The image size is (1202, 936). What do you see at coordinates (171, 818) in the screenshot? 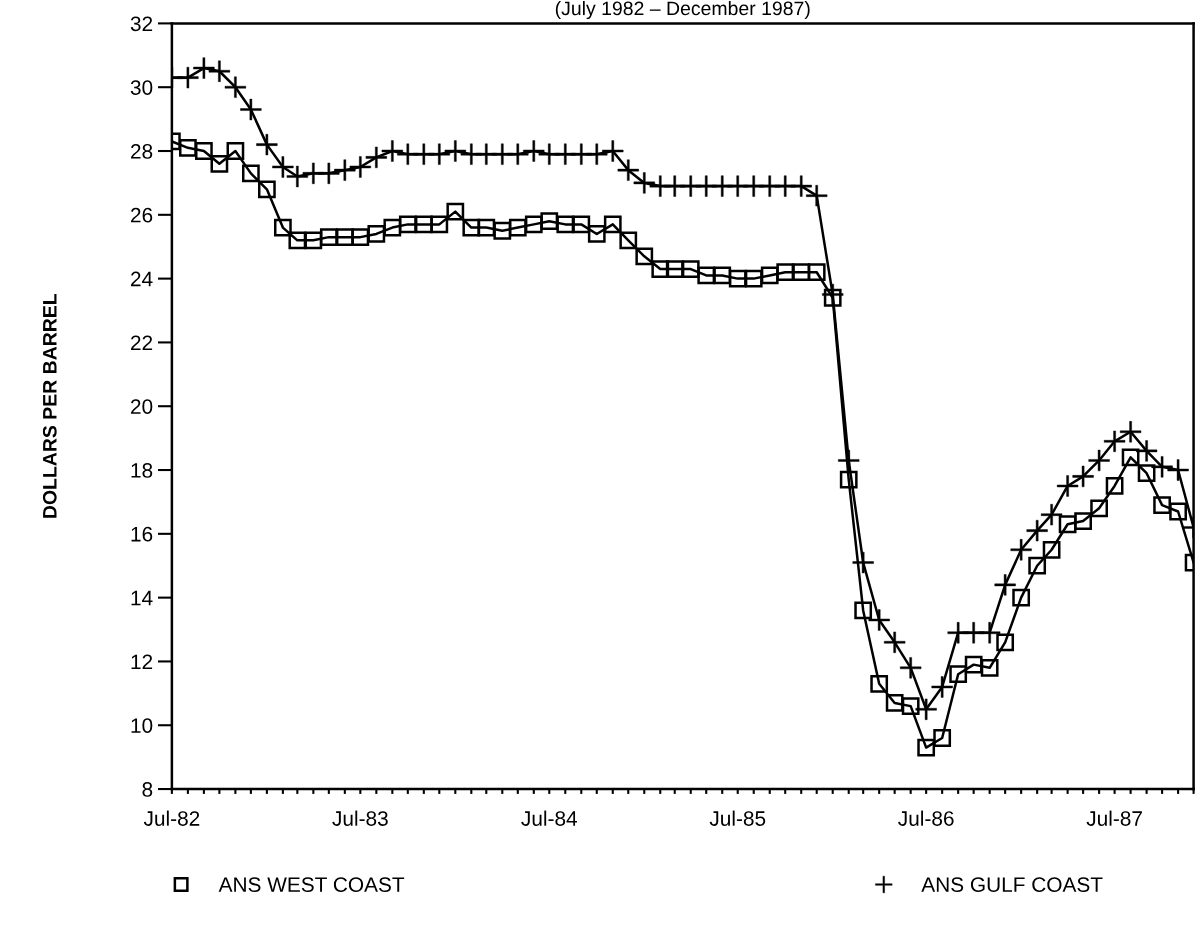
I see `x-tick-label: Jul-82` at bounding box center [171, 818].